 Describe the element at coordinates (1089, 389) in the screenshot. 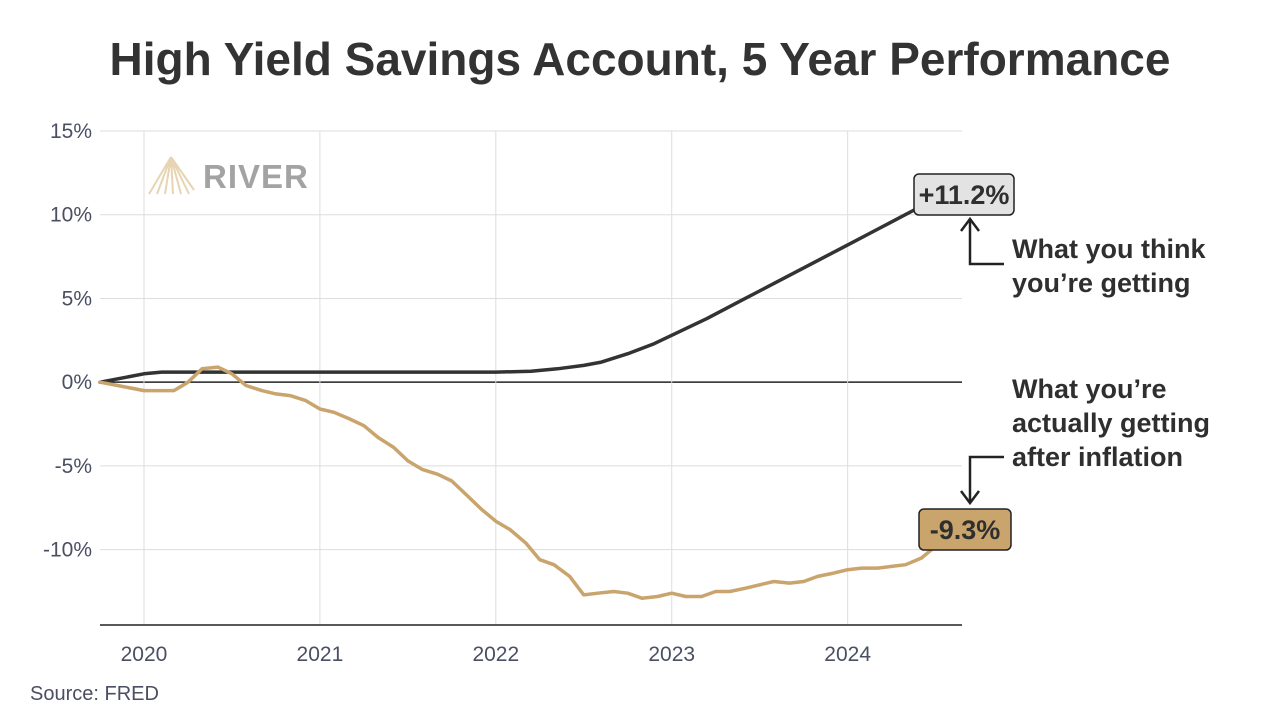

I see `callout-text-bottom-line: What you’re` at that location.